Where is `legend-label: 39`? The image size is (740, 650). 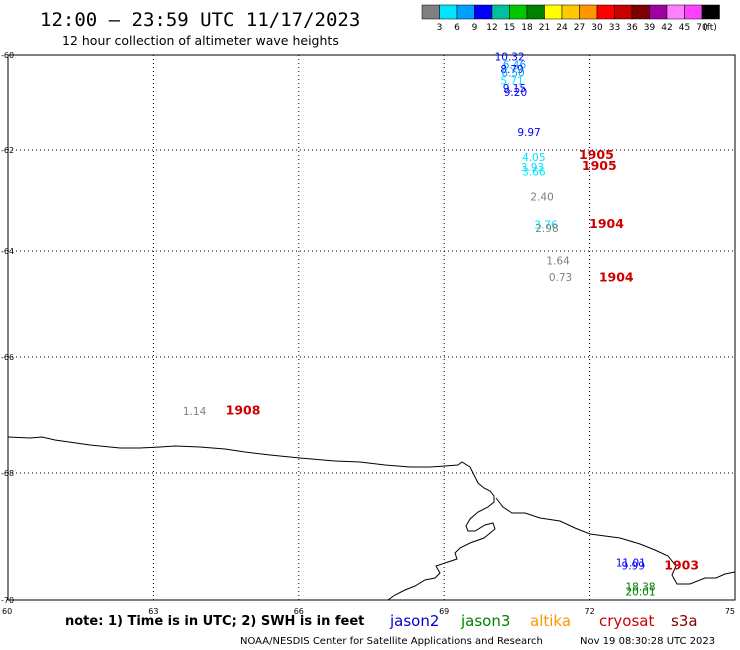
legend-label: 39 is located at coordinates (650, 28).